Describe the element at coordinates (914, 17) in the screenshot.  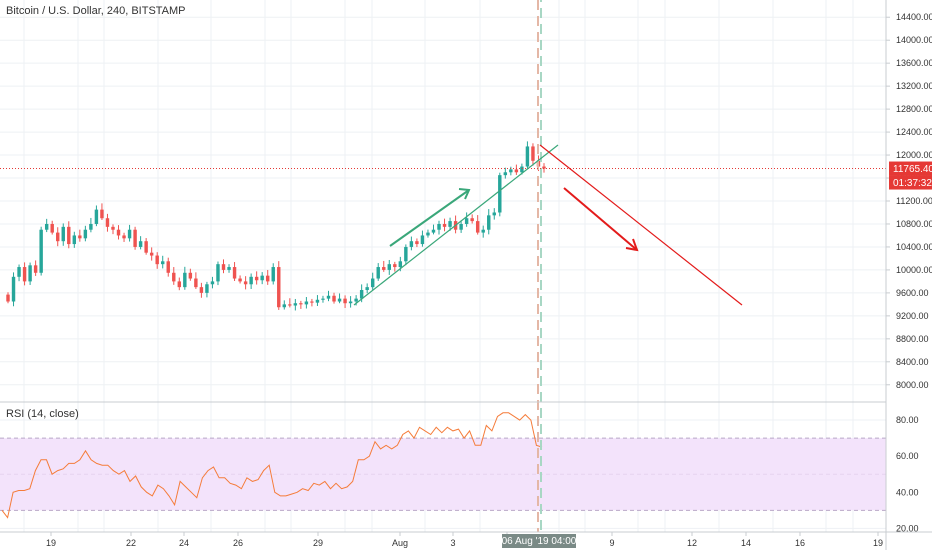
I see `y-tick-label: 14400.00` at that location.